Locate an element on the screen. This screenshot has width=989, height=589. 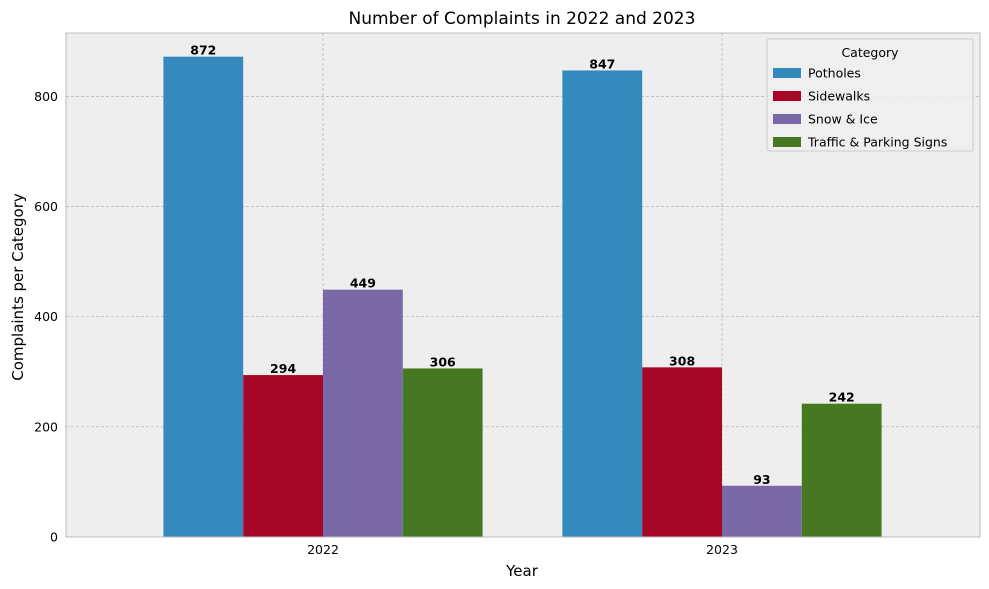
bar-value-label: 93 is located at coordinates (761, 479).